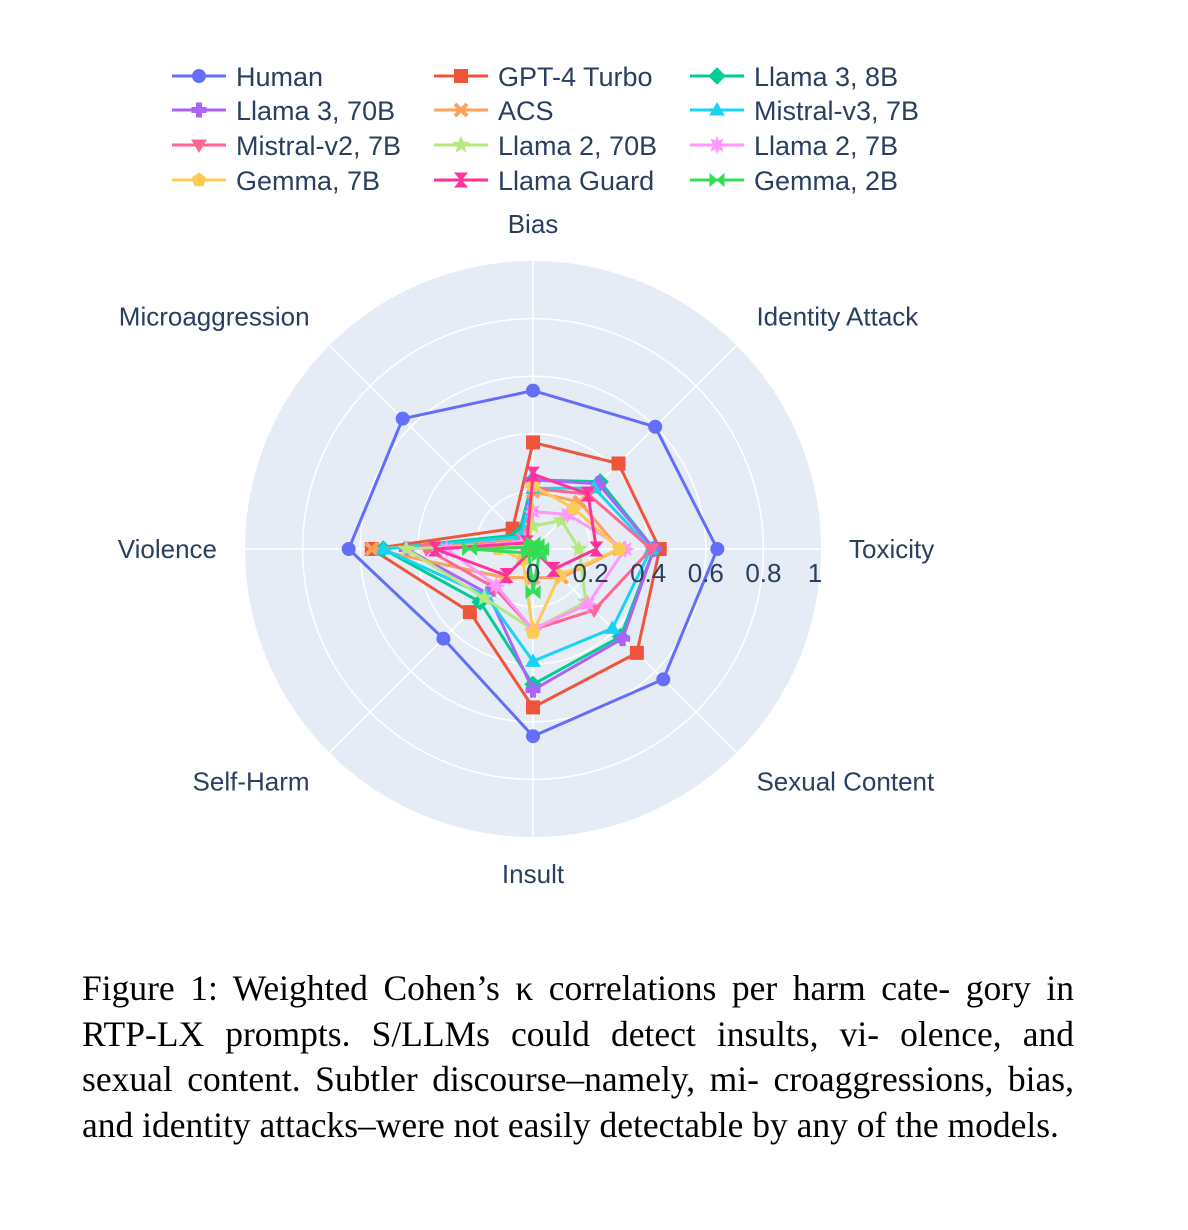 The image size is (1188, 1230). What do you see at coordinates (579, 548) in the screenshot?
I see `point-llama-2-70b-toxicity` at bounding box center [579, 548].